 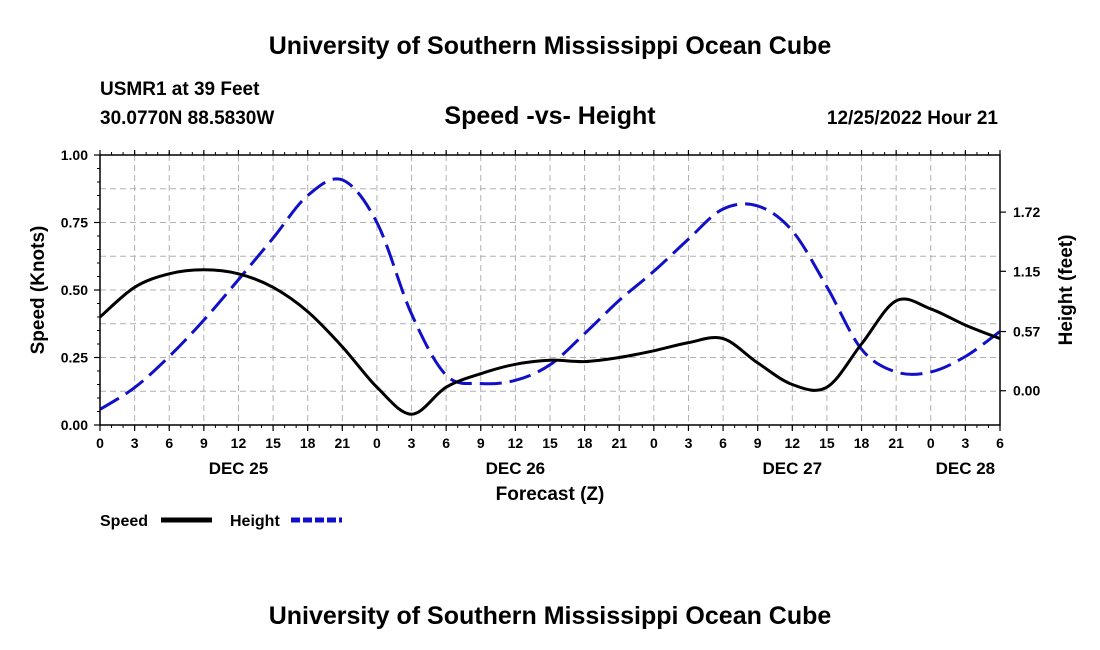 What do you see at coordinates (124, 521) in the screenshot?
I see `legend-speed-label: Speed` at bounding box center [124, 521].